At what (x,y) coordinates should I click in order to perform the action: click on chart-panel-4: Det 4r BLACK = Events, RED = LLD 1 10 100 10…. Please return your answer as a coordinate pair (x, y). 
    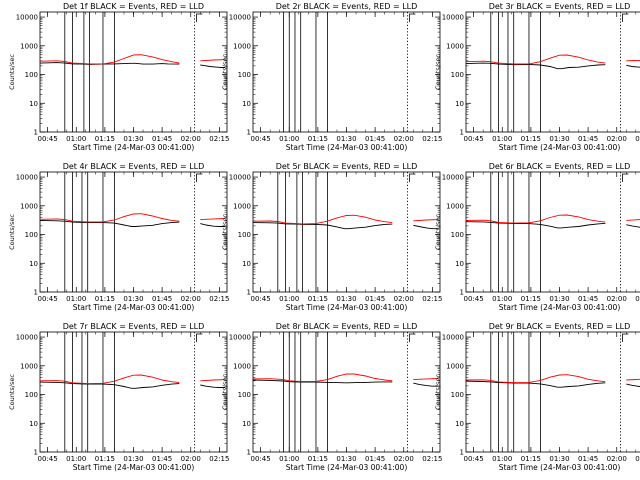
    Looking at the image, I should click on (118, 237).